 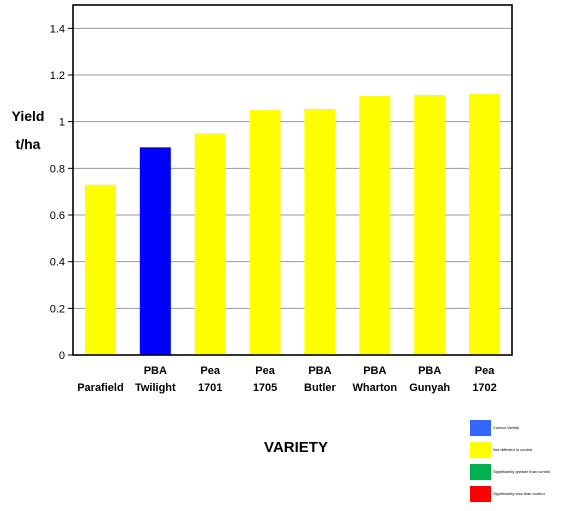 What do you see at coordinates (62, 356) in the screenshot?
I see `y-tick-label: 0` at bounding box center [62, 356].